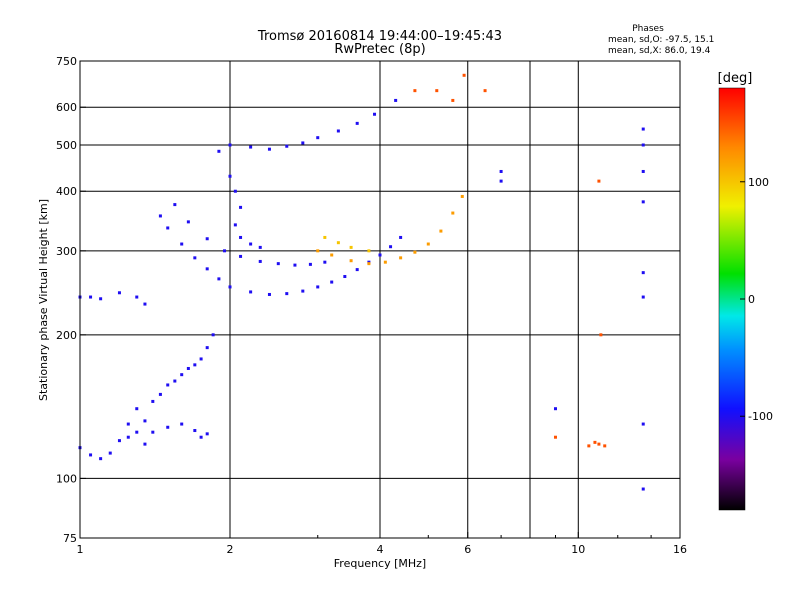 This screenshot has height=600, width=800. I want to click on colorbar-tick-label: 0, so click(751, 299).